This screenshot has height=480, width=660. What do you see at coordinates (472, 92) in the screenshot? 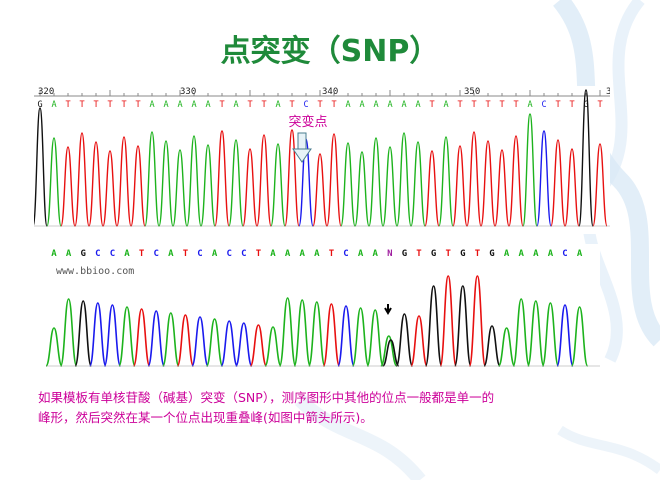
I see `ruler-tick-label: 350` at bounding box center [472, 92].